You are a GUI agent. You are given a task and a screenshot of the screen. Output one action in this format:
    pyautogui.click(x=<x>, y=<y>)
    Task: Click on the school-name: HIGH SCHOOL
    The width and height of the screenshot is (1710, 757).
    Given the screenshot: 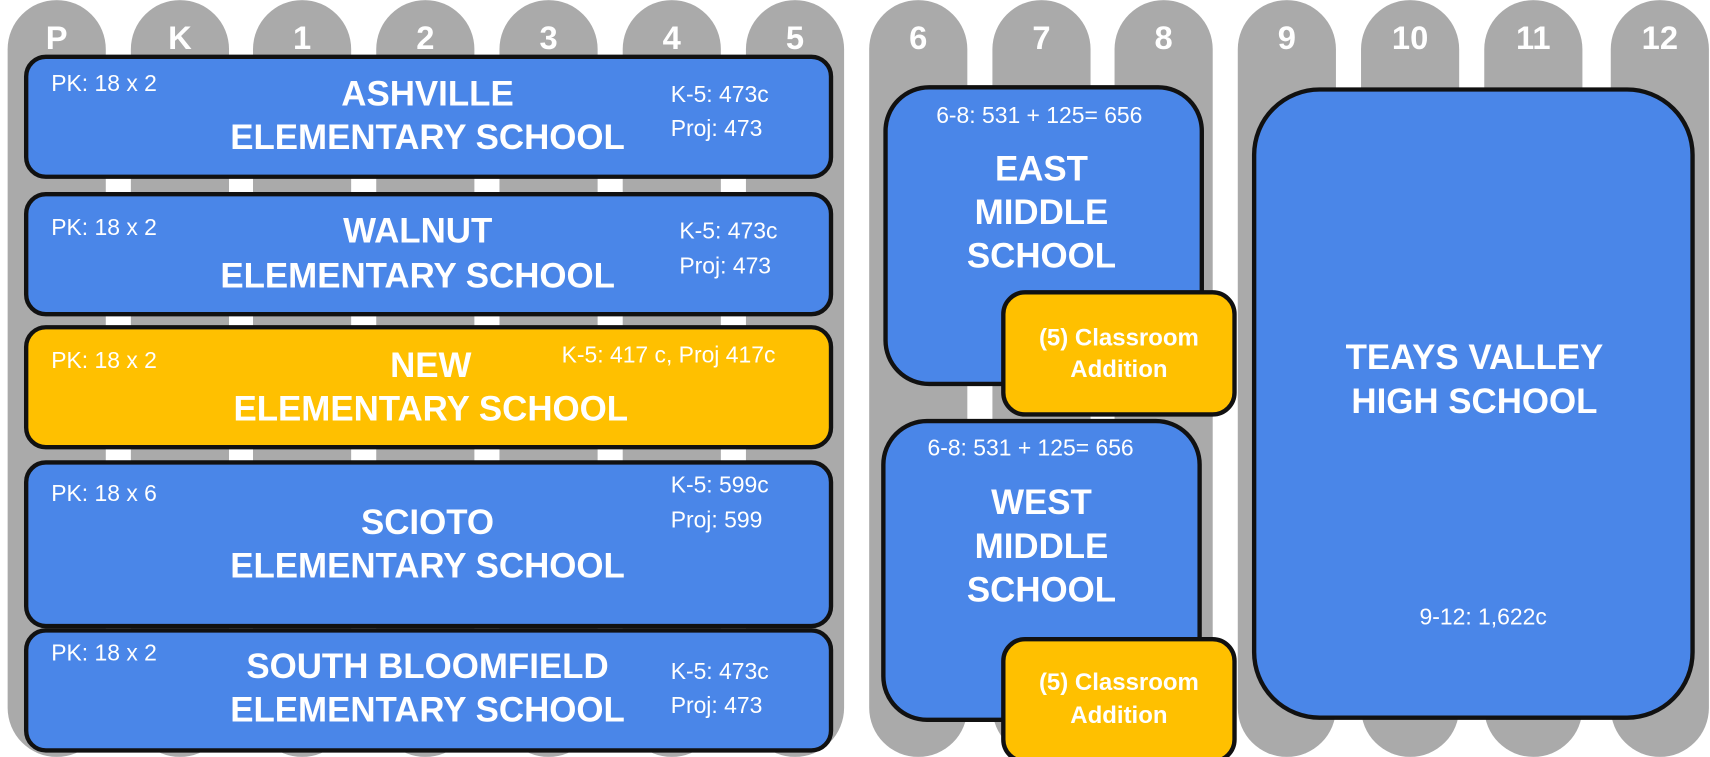 What is the action you would take?
    pyautogui.click(x=1474, y=401)
    